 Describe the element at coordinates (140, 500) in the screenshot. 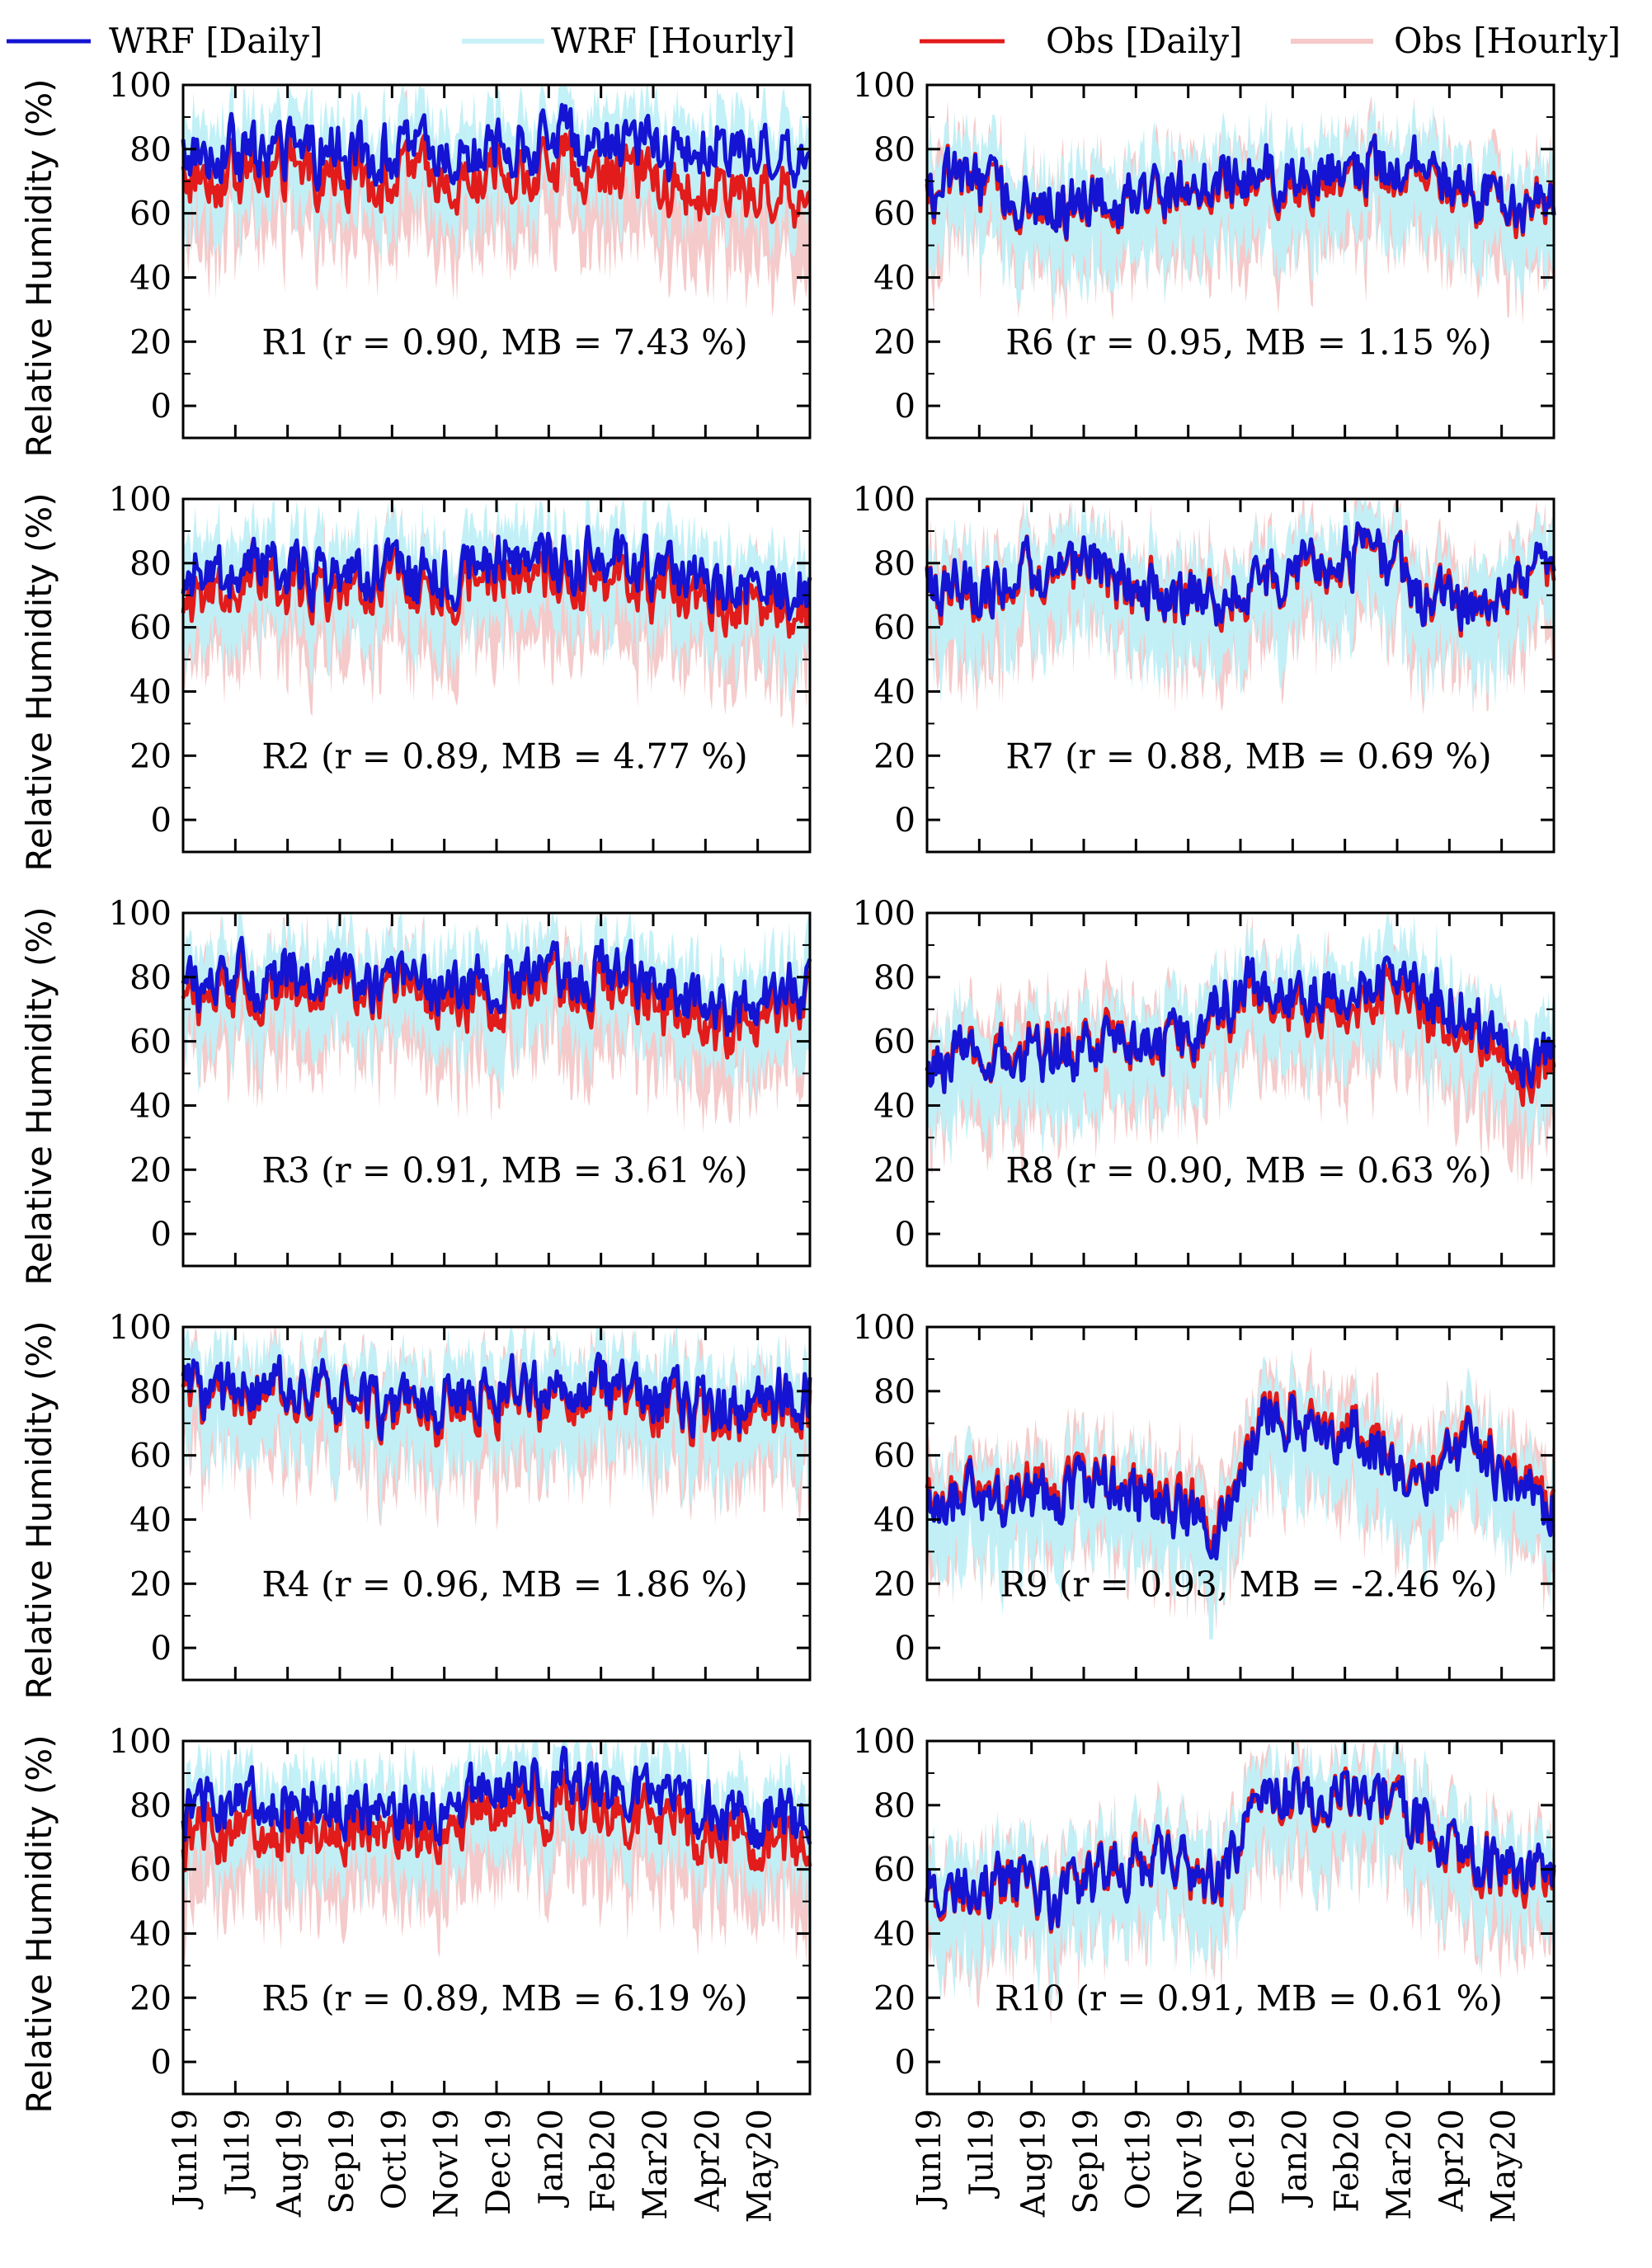

I see `r2-y-tick-label: 100` at that location.